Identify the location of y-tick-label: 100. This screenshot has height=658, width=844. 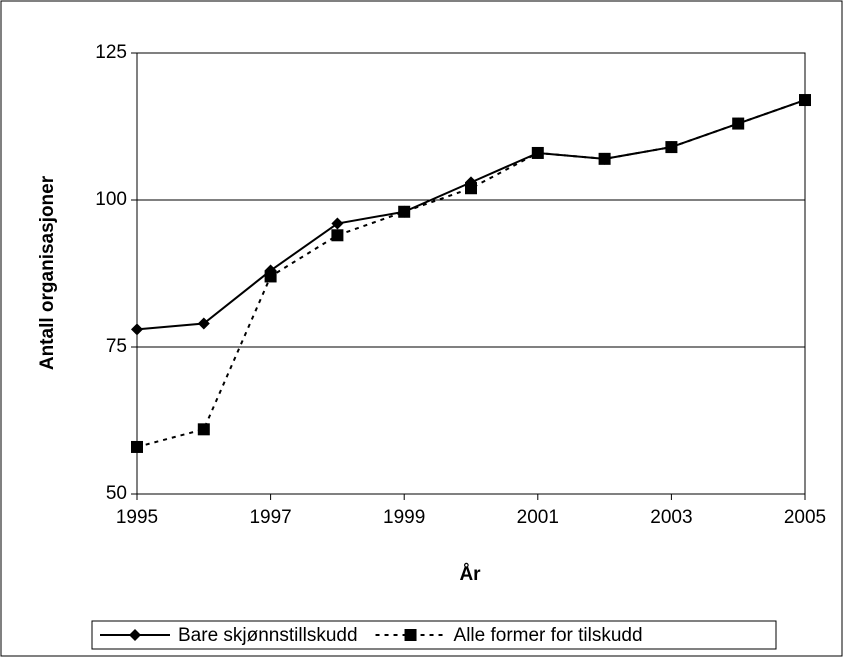
(111, 199).